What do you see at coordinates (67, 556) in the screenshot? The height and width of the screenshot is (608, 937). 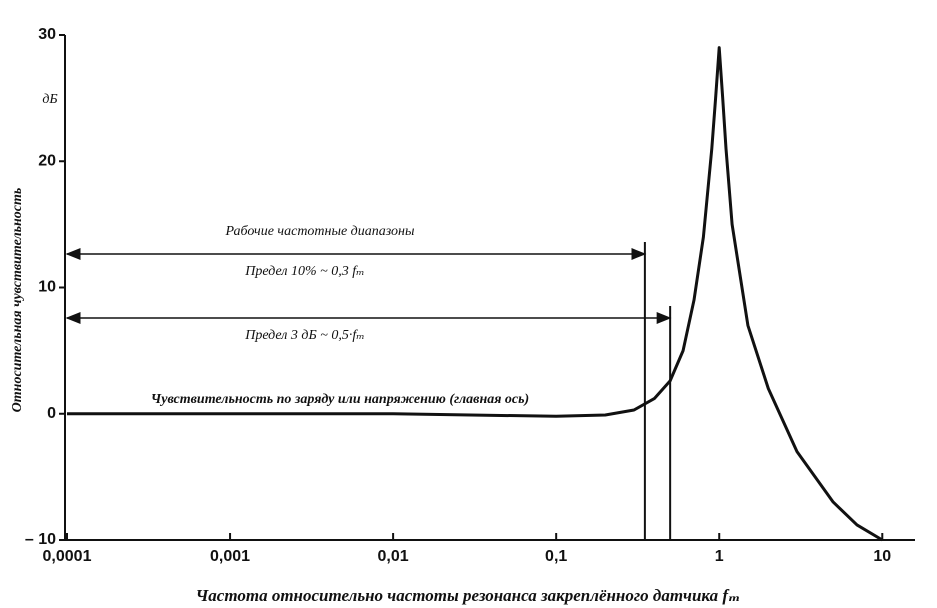 I see `x-tick-label: 0,0001` at bounding box center [67, 556].